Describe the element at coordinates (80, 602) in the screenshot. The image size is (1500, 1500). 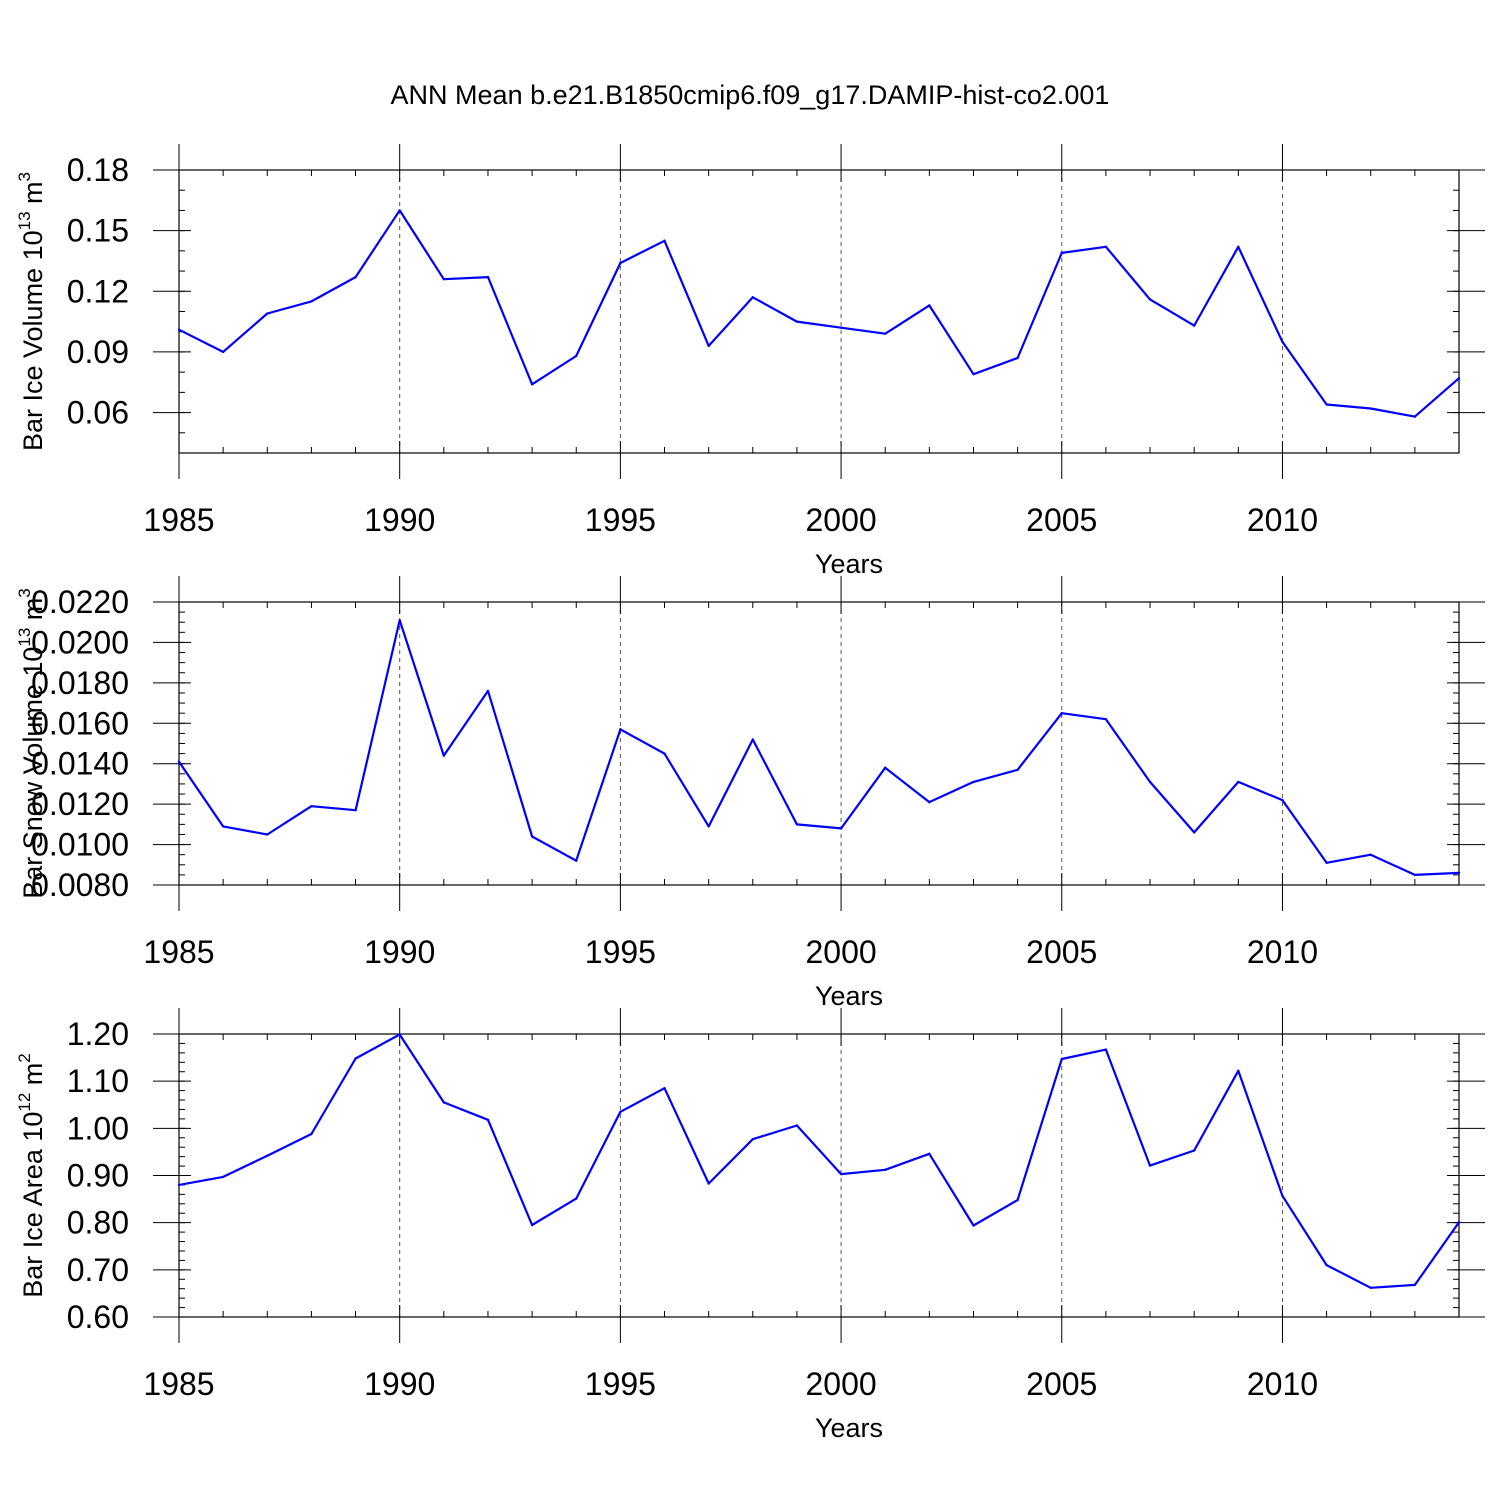
I see `y-tick-label: 0.0220` at that location.